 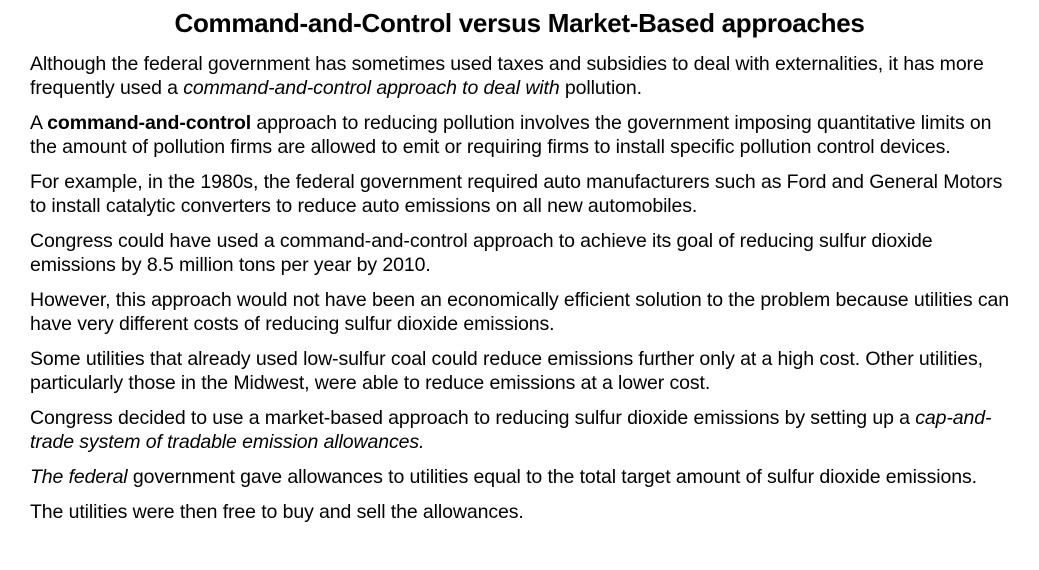 What do you see at coordinates (79, 477) in the screenshot?
I see `italic-run: The federal` at bounding box center [79, 477].